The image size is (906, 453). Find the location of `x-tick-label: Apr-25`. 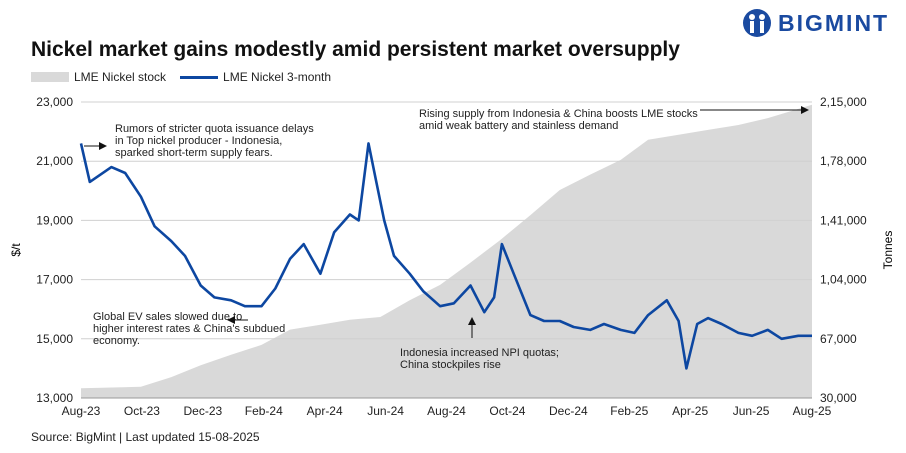

x-tick-label: Apr-25 is located at coordinates (690, 411).